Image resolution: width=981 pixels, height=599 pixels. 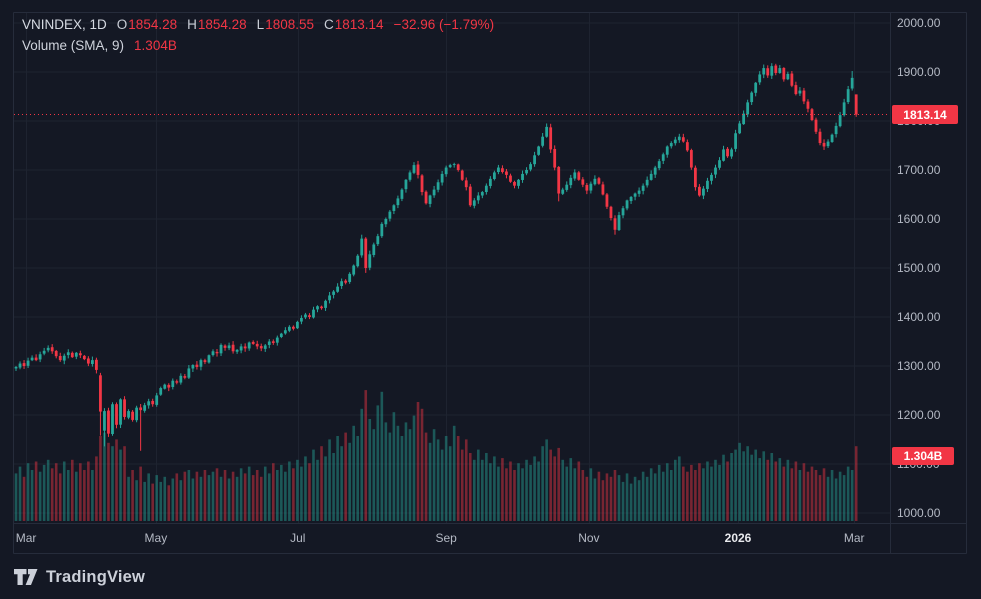 What do you see at coordinates (285, 24) in the screenshot?
I see `ohlc-item: L 1808.55` at bounding box center [285, 24].